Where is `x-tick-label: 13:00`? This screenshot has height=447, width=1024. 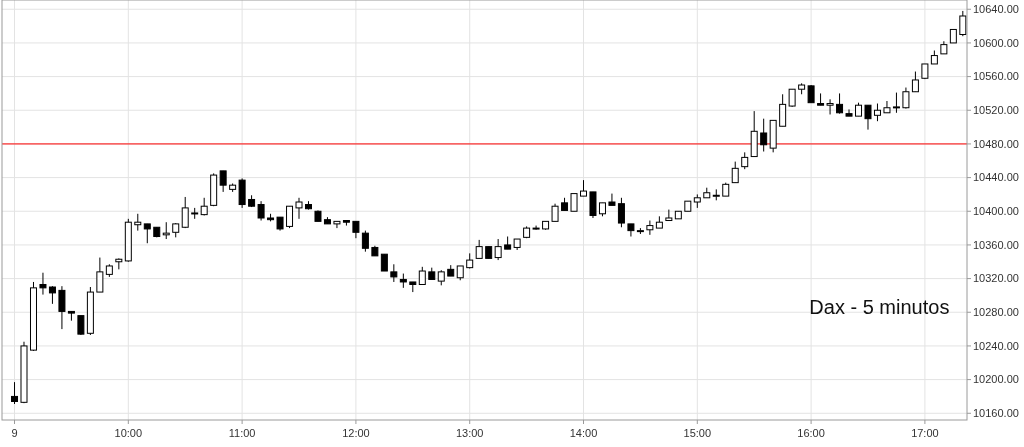
x-tick-label: 13:00 is located at coordinates (469, 433).